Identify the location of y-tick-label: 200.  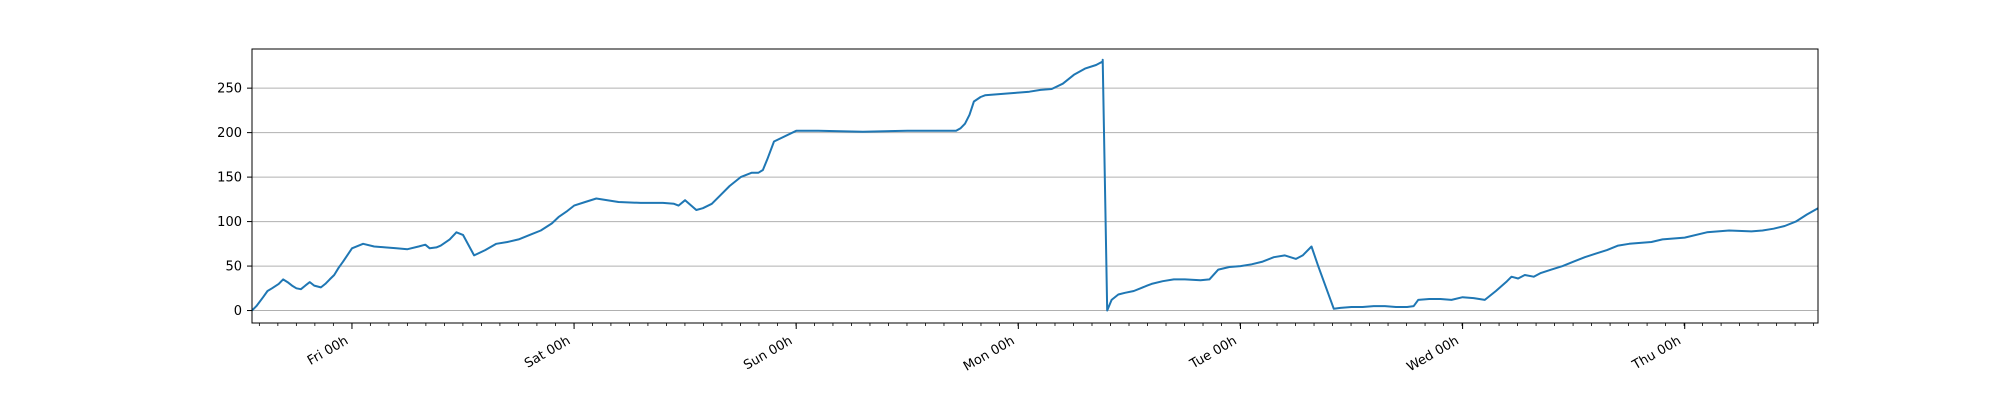
(229, 133).